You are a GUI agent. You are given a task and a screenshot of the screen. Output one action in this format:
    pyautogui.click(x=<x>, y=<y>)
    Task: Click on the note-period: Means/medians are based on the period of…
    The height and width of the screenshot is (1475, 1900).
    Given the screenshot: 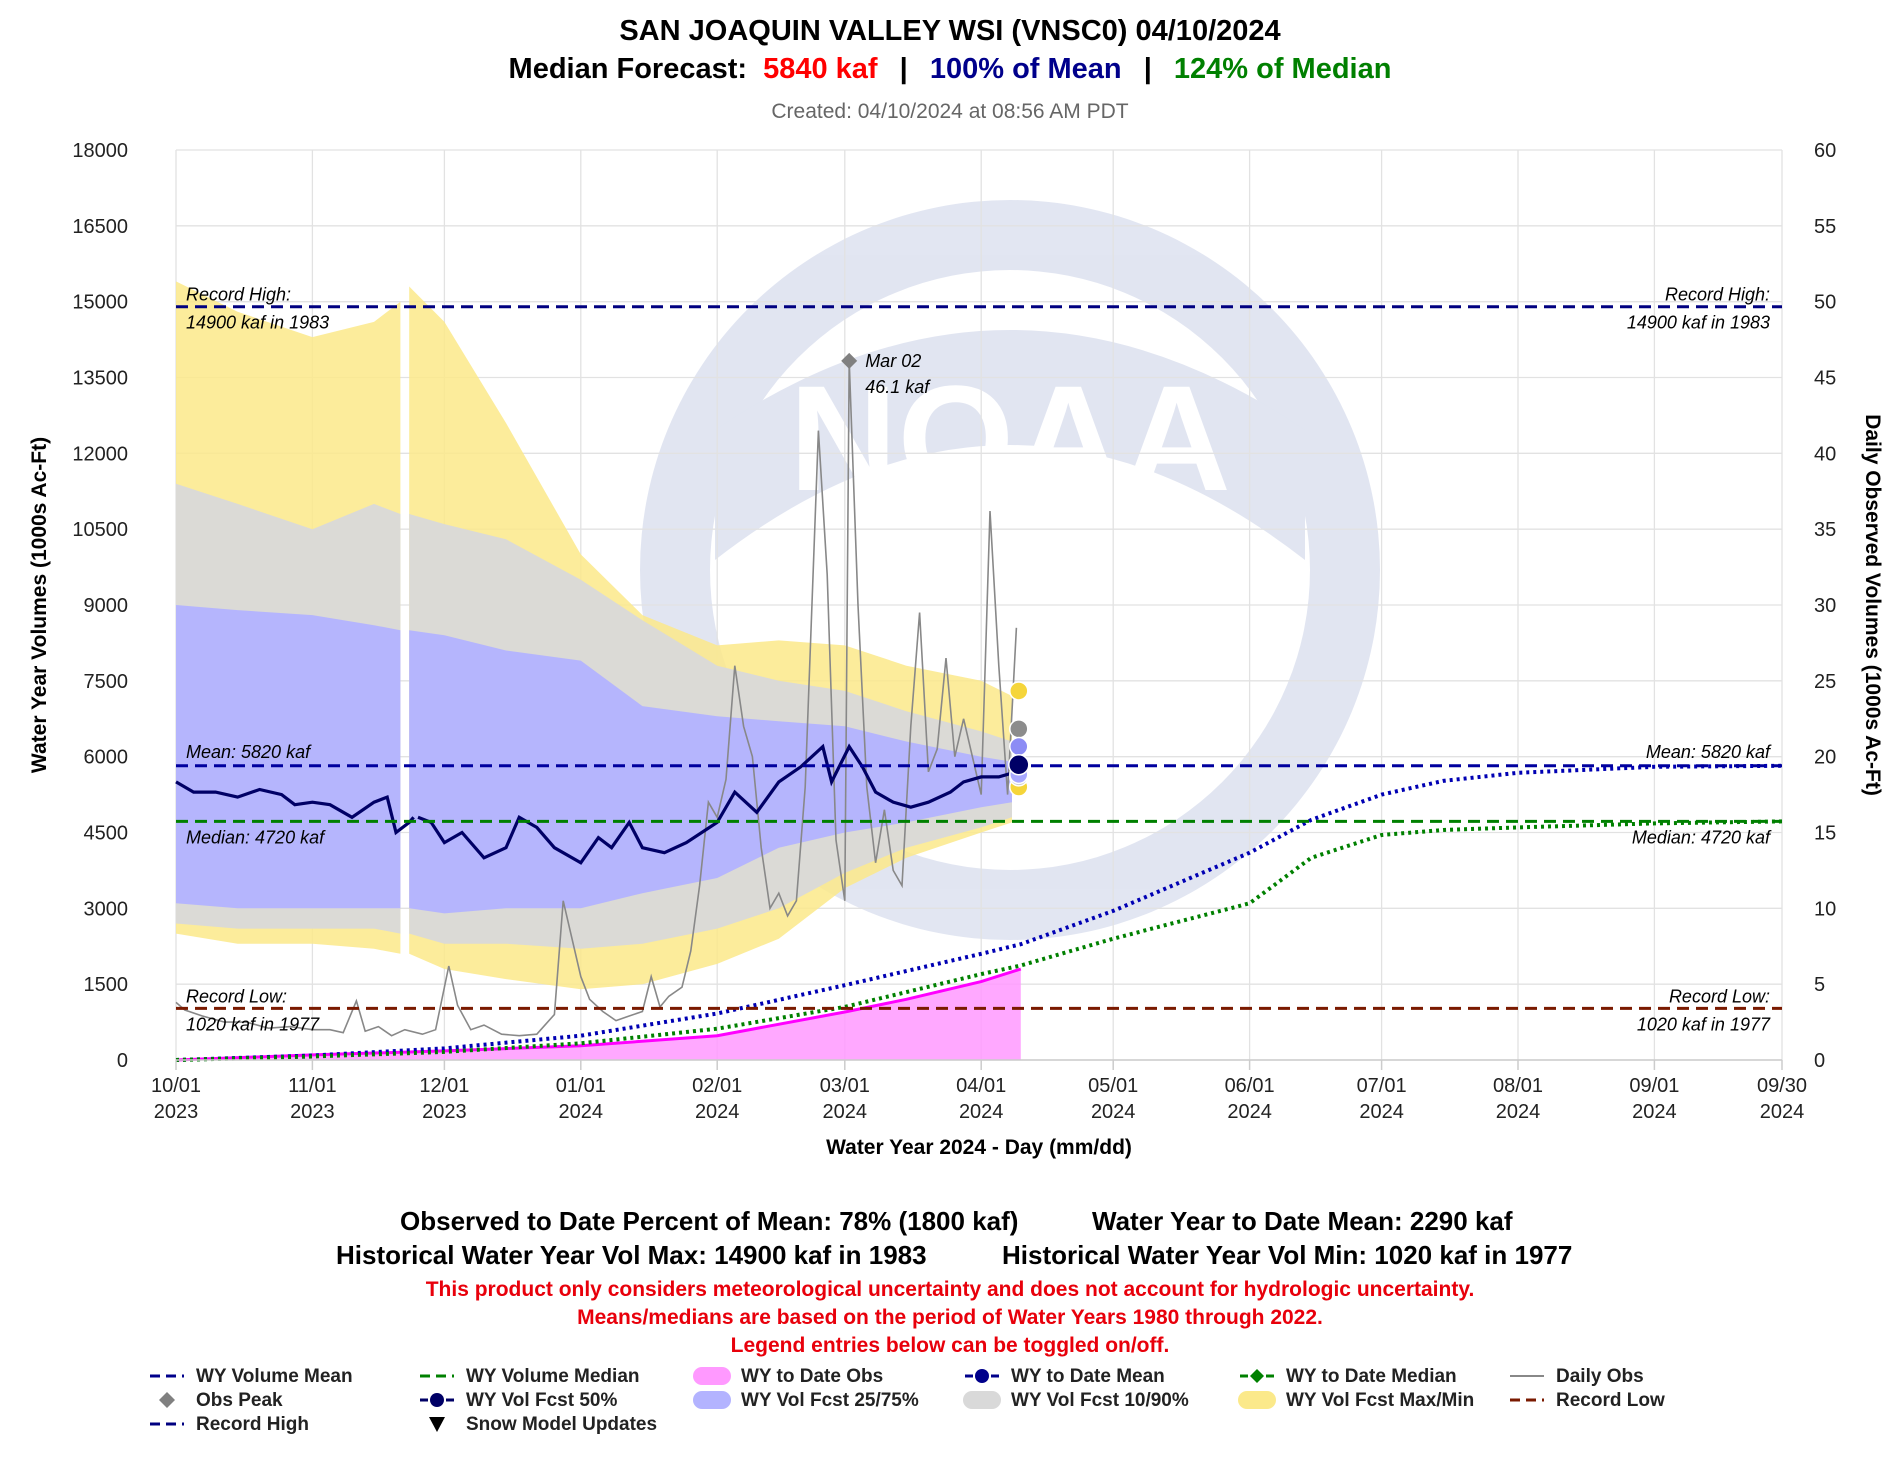 What is the action you would take?
    pyautogui.click(x=950, y=1317)
    